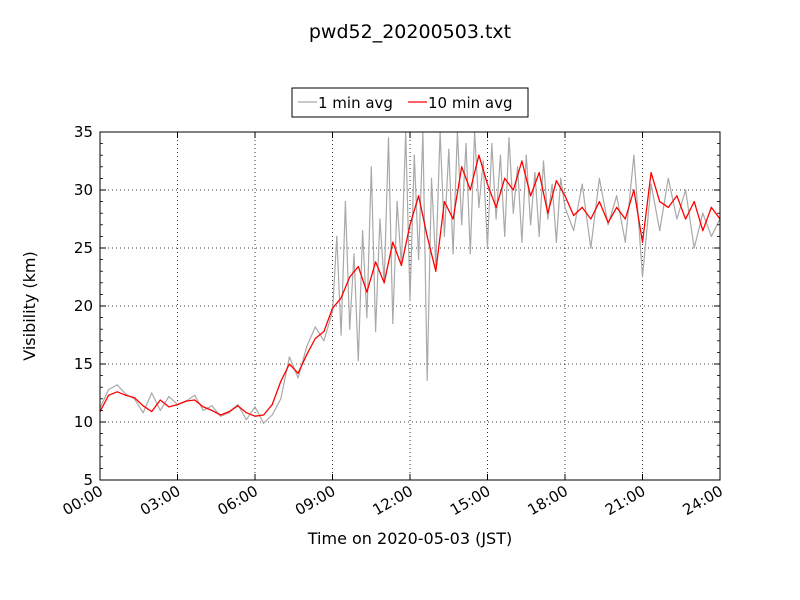  What do you see at coordinates (83, 306) in the screenshot?
I see `y-tick-label: 20` at bounding box center [83, 306].